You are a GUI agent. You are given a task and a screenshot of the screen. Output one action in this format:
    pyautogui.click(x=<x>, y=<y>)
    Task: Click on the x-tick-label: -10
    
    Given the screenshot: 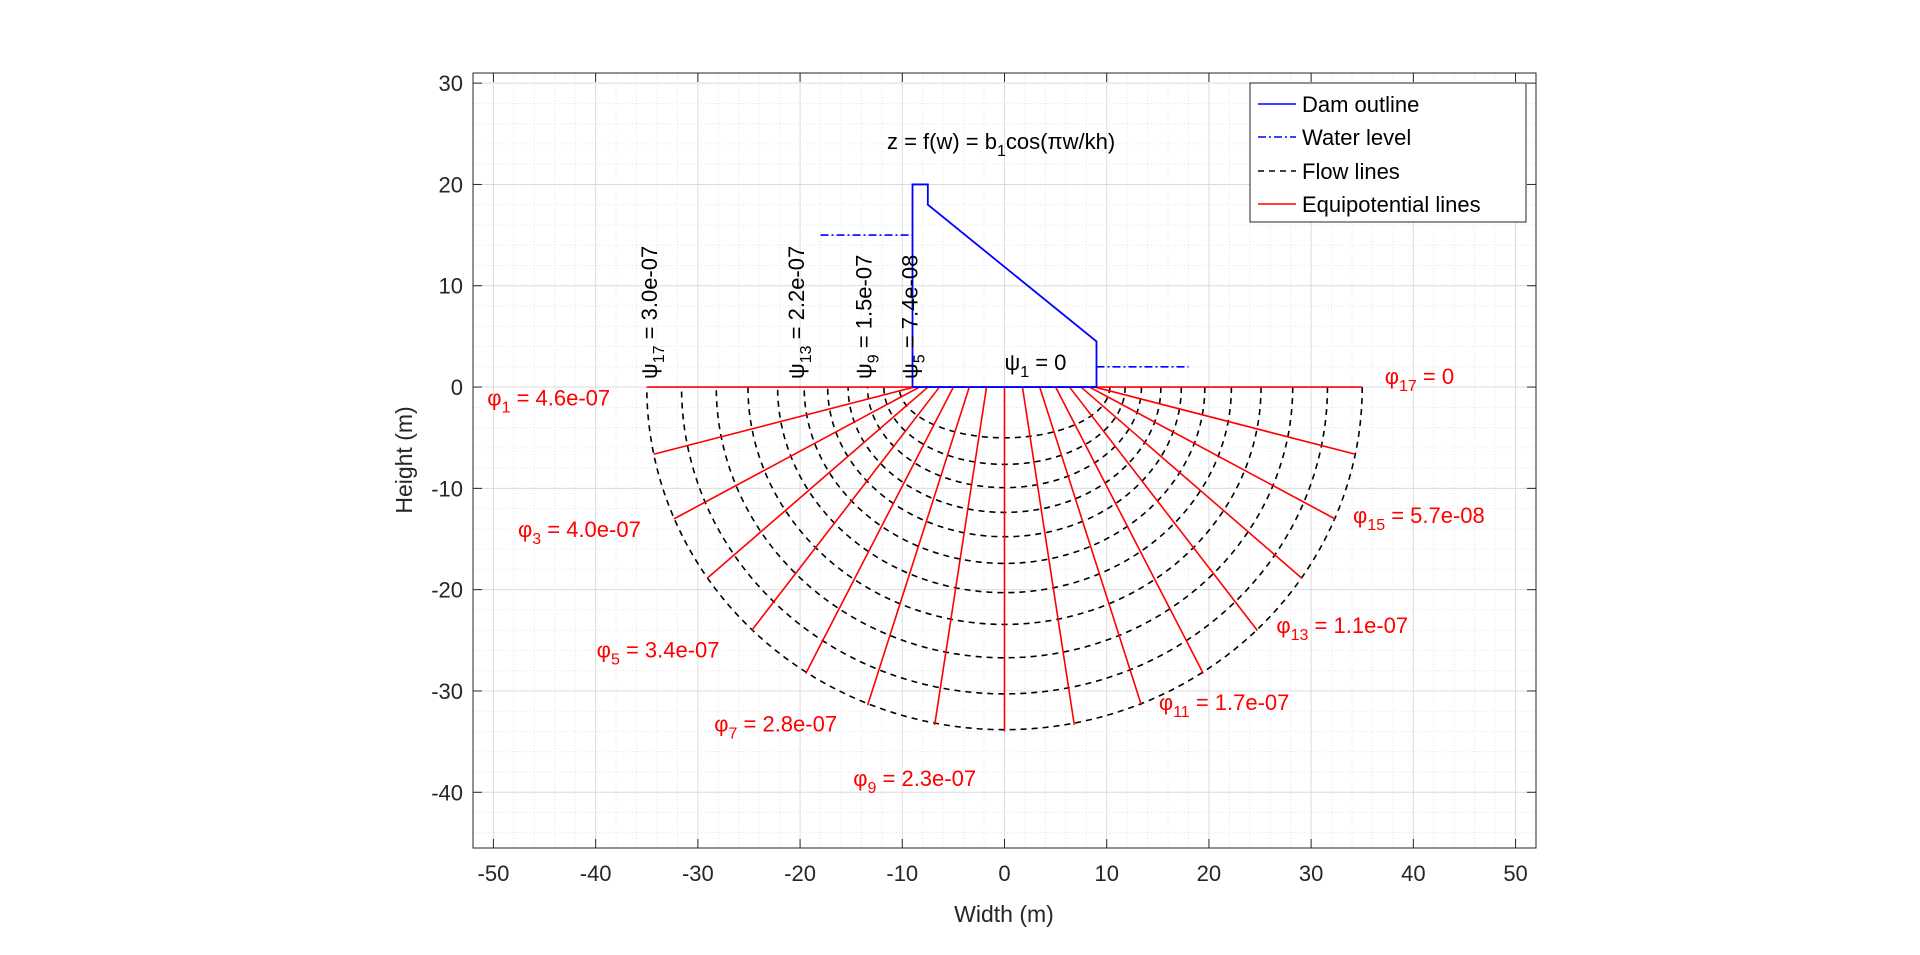 What is the action you would take?
    pyautogui.click(x=902, y=873)
    